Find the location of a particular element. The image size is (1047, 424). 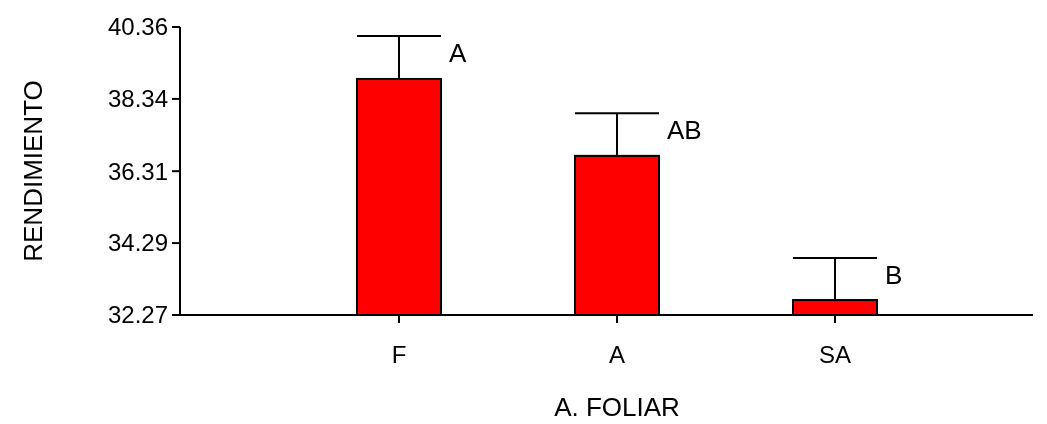

y-tick-label: 32.27 is located at coordinates (137, 315).